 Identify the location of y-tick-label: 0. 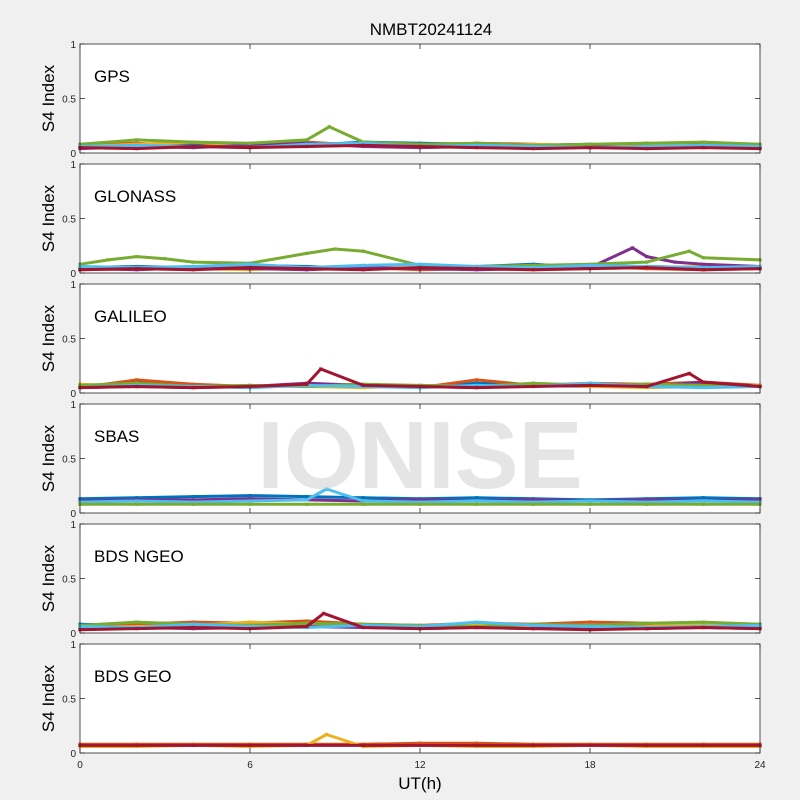
(73, 274).